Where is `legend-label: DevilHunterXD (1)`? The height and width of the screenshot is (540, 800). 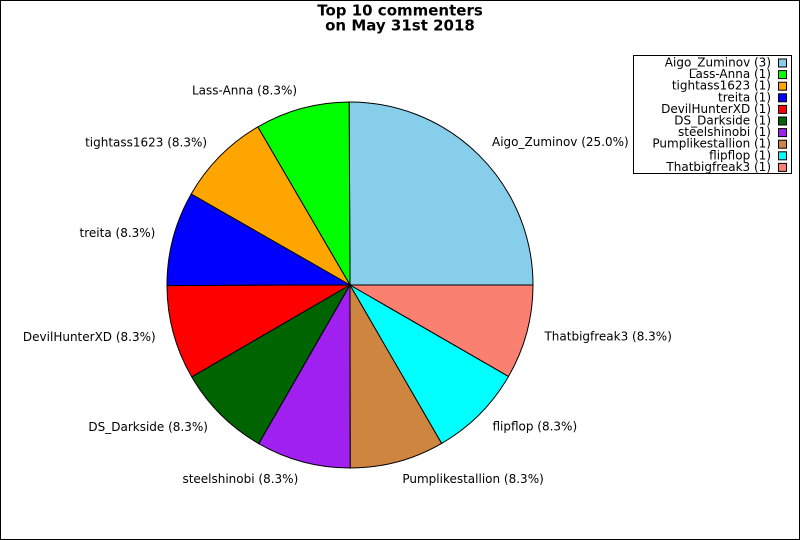
legend-label: DevilHunterXD (1) is located at coordinates (716, 109).